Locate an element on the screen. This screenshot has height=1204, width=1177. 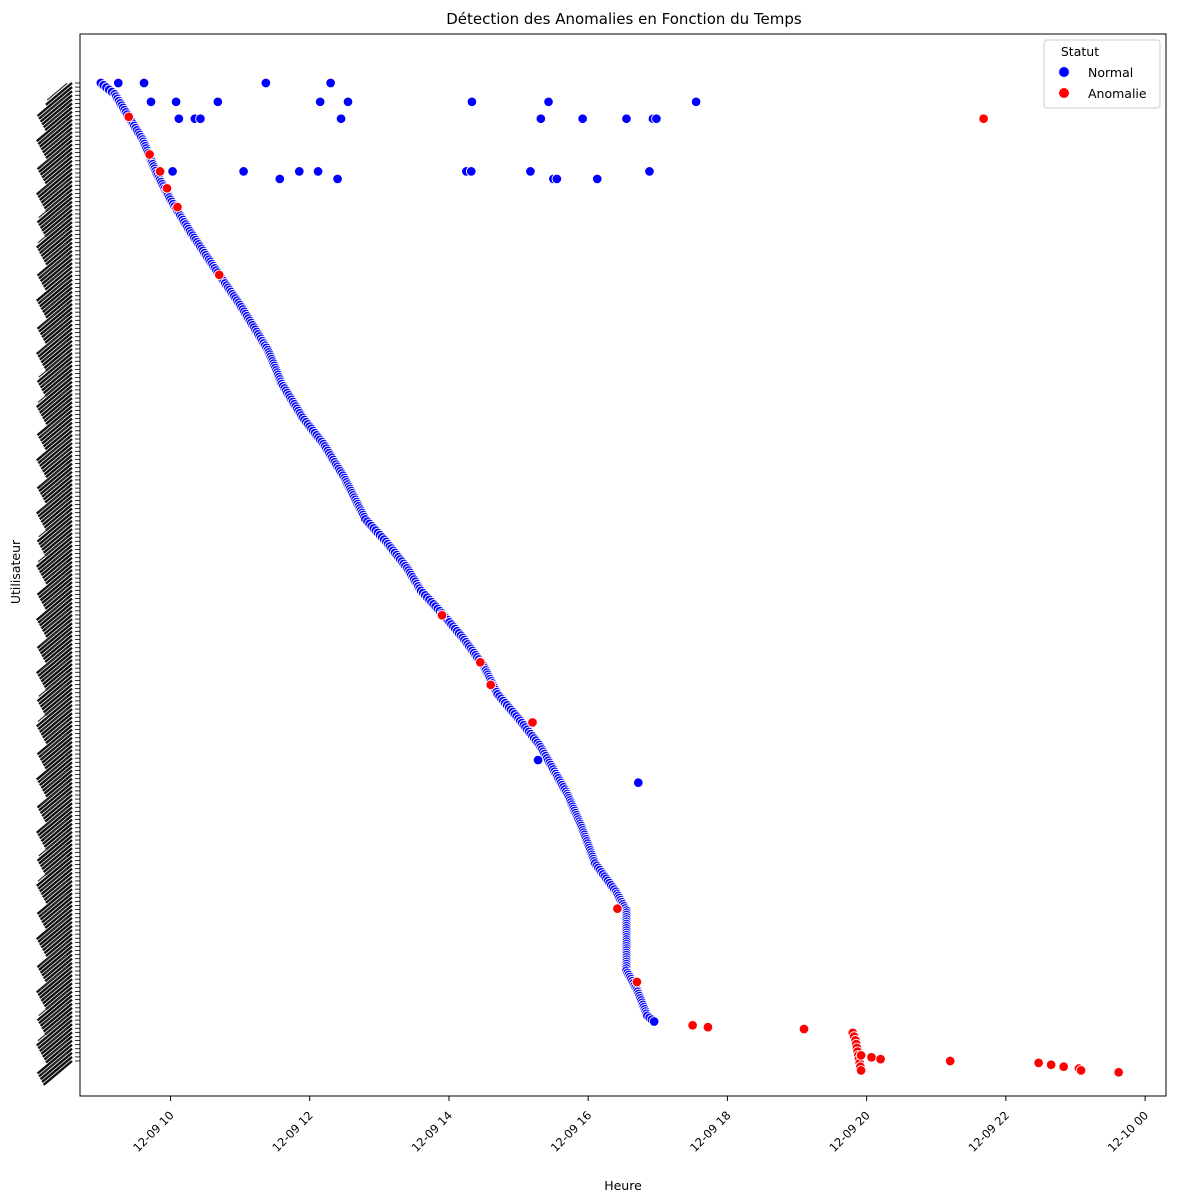
legend: Statut Normal Anomalie is located at coordinates (1102, 74).